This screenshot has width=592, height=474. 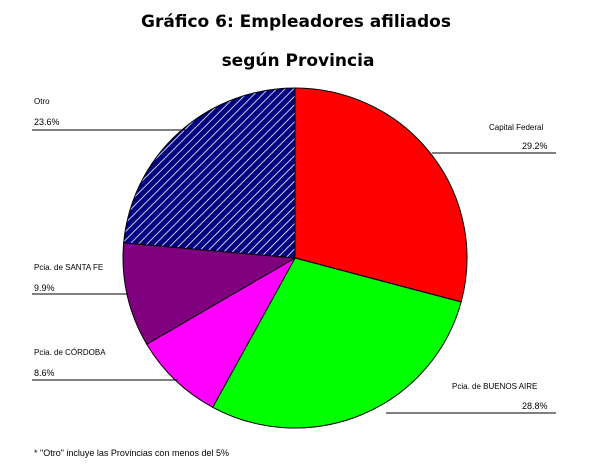 What do you see at coordinates (535, 406) in the screenshot?
I see `slice-pct-buenos-aires: 28.8%` at bounding box center [535, 406].